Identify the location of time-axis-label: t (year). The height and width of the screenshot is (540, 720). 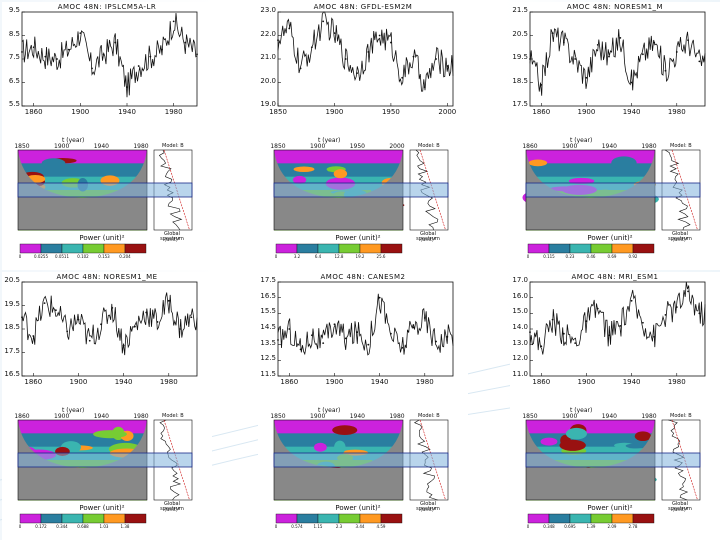
(73, 410).